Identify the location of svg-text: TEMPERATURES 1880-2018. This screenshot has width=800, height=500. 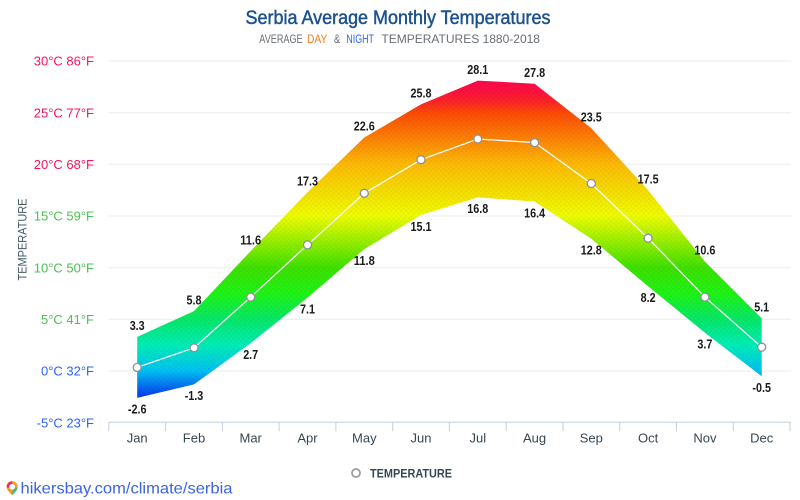
(460, 39).